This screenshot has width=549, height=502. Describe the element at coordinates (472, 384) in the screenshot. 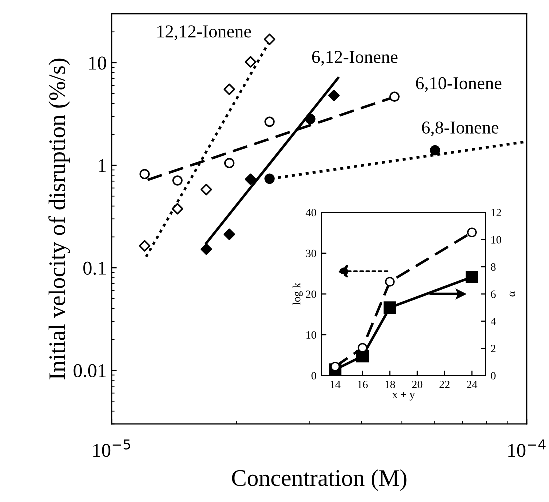

I see `x-tick-label: 24` at that location.